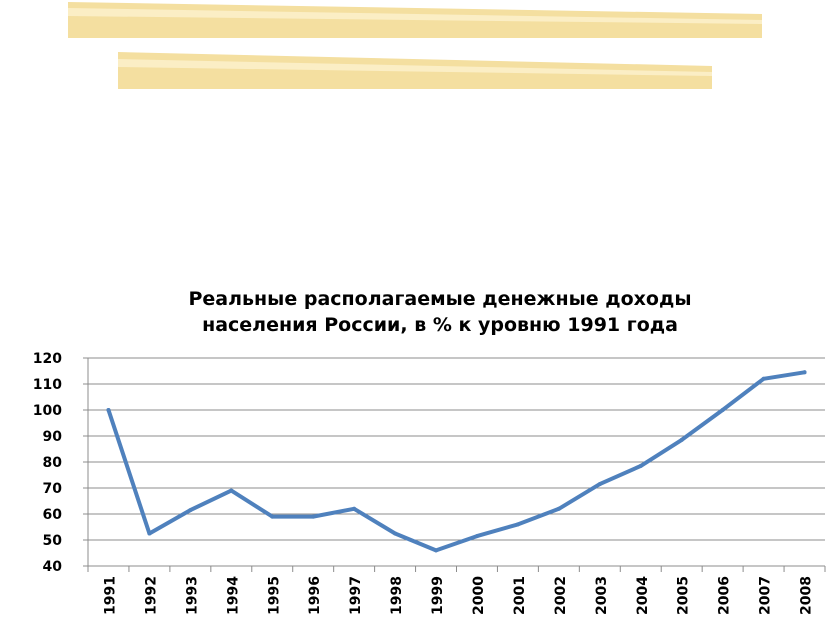 Image resolution: width=839 pixels, height=629 pixels. Describe the element at coordinates (438, 595) in the screenshot. I see `x-tick-label: 1999` at that location.